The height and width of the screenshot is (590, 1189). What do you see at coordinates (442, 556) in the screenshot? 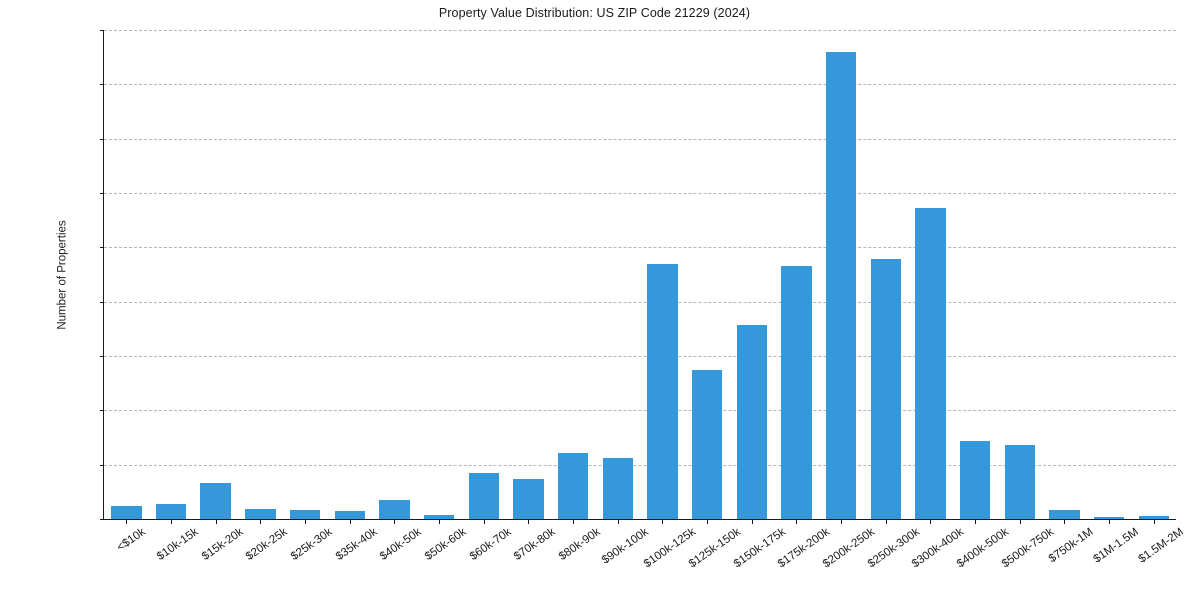
I see `x-axis-label-slot: $50k-60k` at bounding box center [442, 556].